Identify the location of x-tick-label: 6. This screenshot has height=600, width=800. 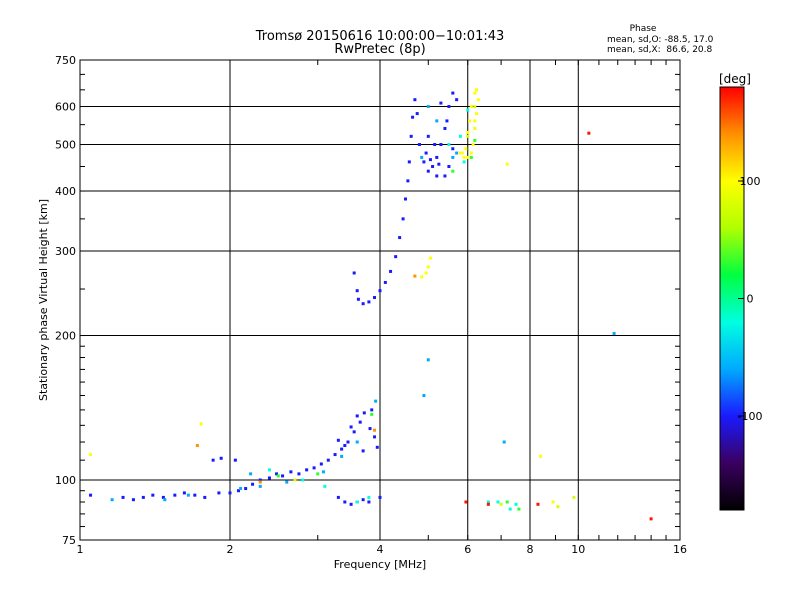
(467, 549).